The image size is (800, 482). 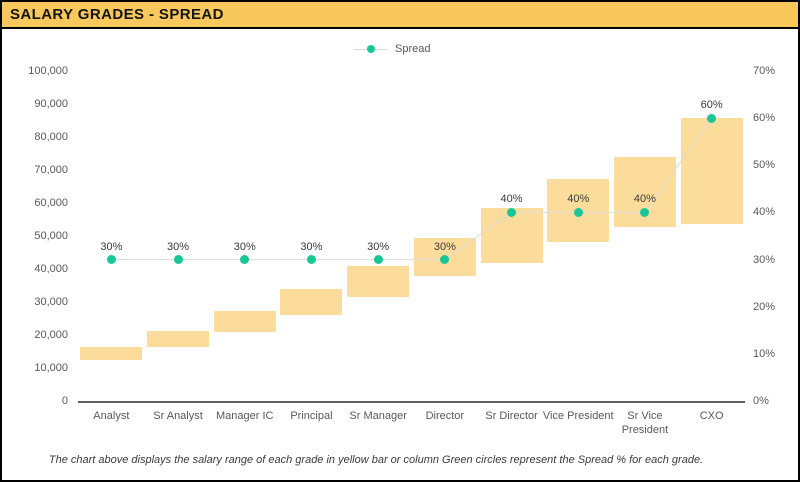 What do you see at coordinates (51, 236) in the screenshot?
I see `left-axis-tick-label: 50,000` at bounding box center [51, 236].